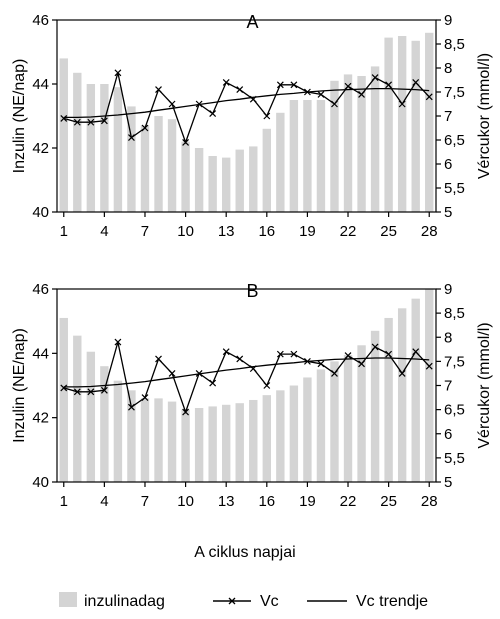  What do you see at coordinates (244, 552) in the screenshot?
I see `x-axis-title: A ciklus napjai` at bounding box center [244, 552].